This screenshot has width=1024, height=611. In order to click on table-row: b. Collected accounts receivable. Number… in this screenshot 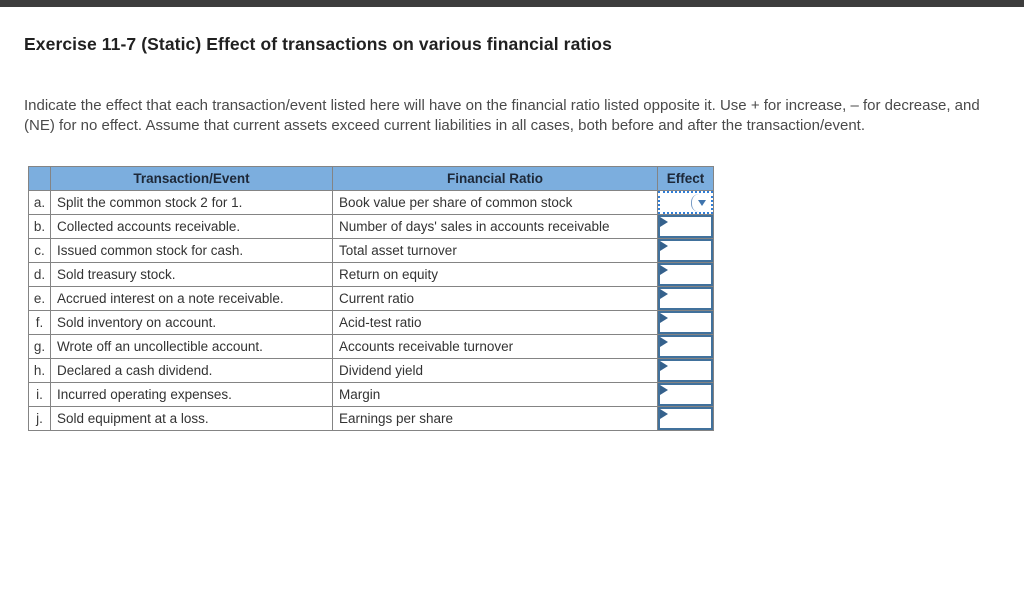, I will do `click(371, 226)`.